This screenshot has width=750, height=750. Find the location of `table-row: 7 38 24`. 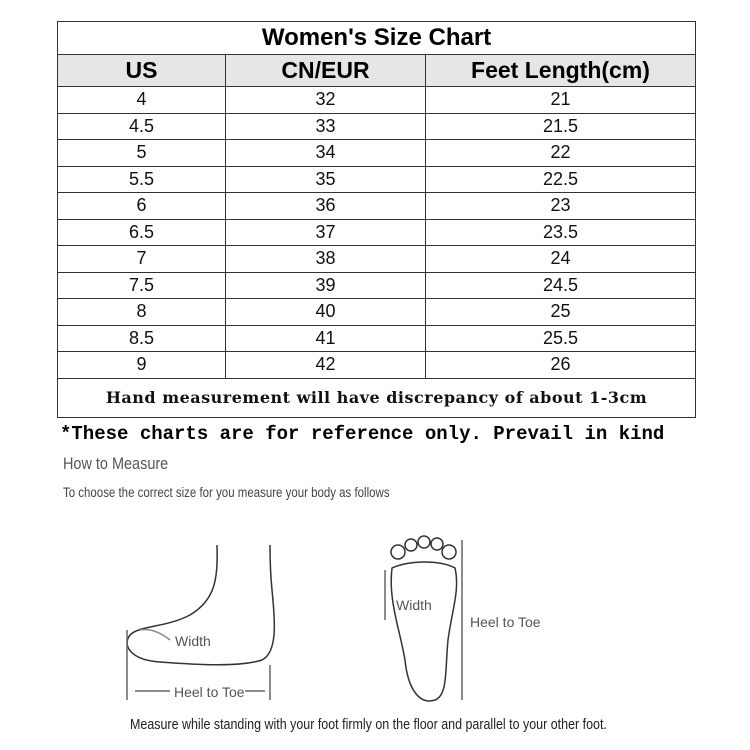

table-row: 7 38 24 is located at coordinates (376, 259).